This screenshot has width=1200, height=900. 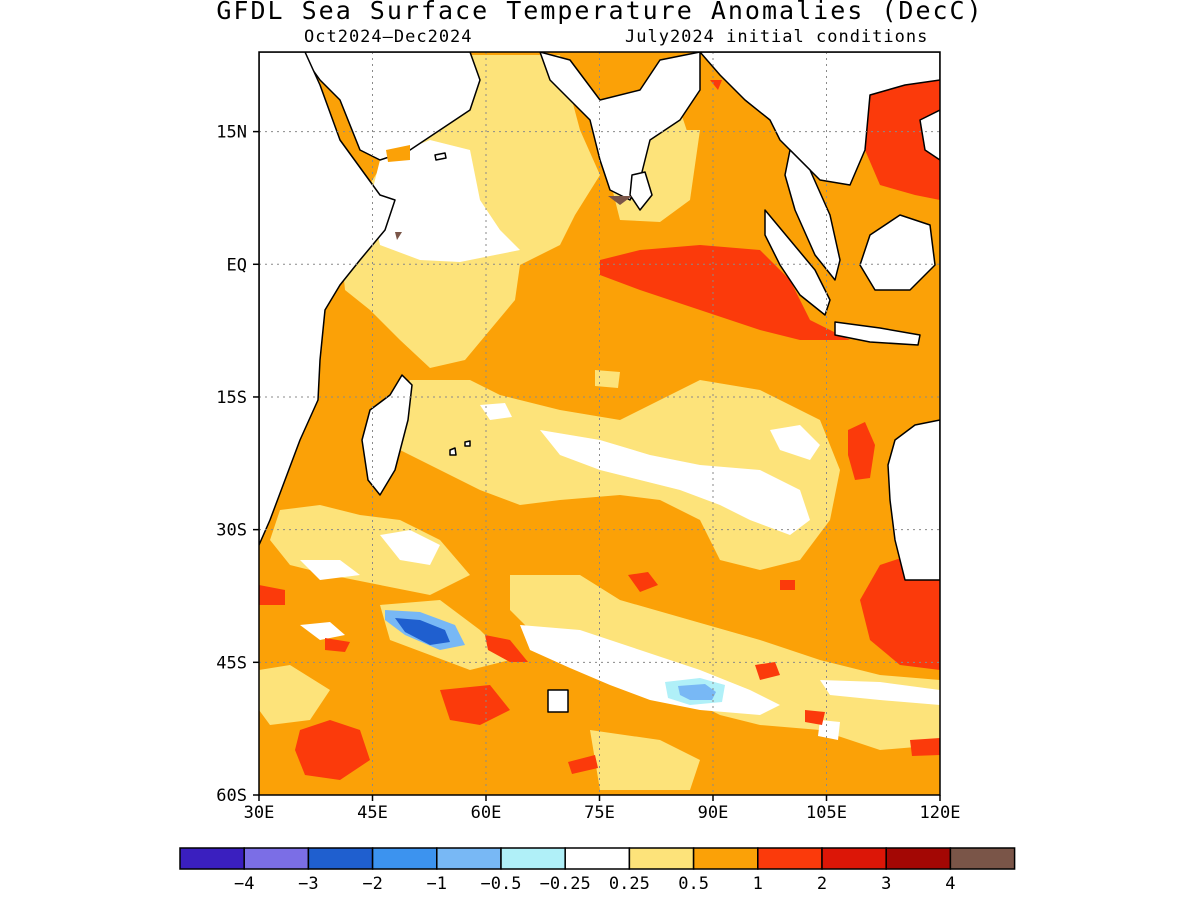 I want to click on lon-tick-label: 105E, so click(x=826, y=813).